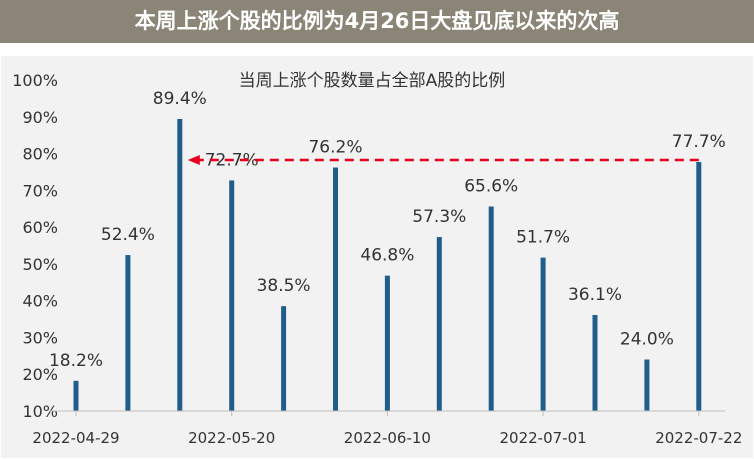  What do you see at coordinates (443, 160) in the screenshot?
I see `comparison-arrow` at bounding box center [443, 160].